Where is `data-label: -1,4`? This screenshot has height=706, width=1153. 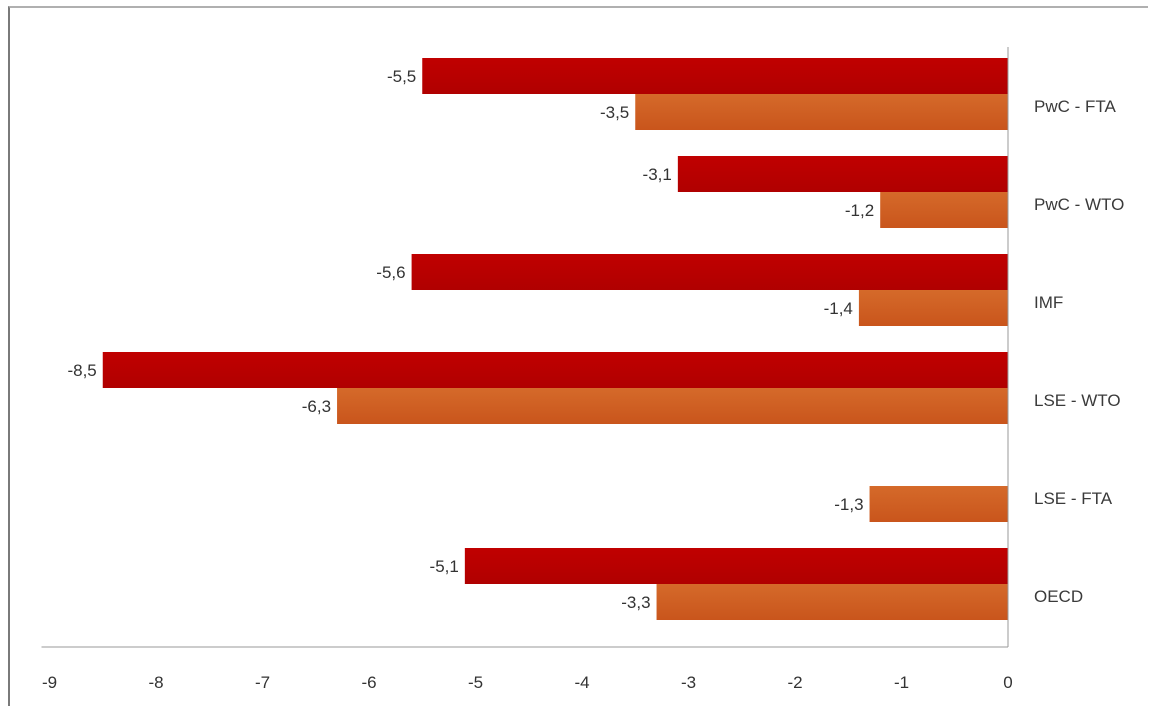 data-label: -1,4 is located at coordinates (838, 308).